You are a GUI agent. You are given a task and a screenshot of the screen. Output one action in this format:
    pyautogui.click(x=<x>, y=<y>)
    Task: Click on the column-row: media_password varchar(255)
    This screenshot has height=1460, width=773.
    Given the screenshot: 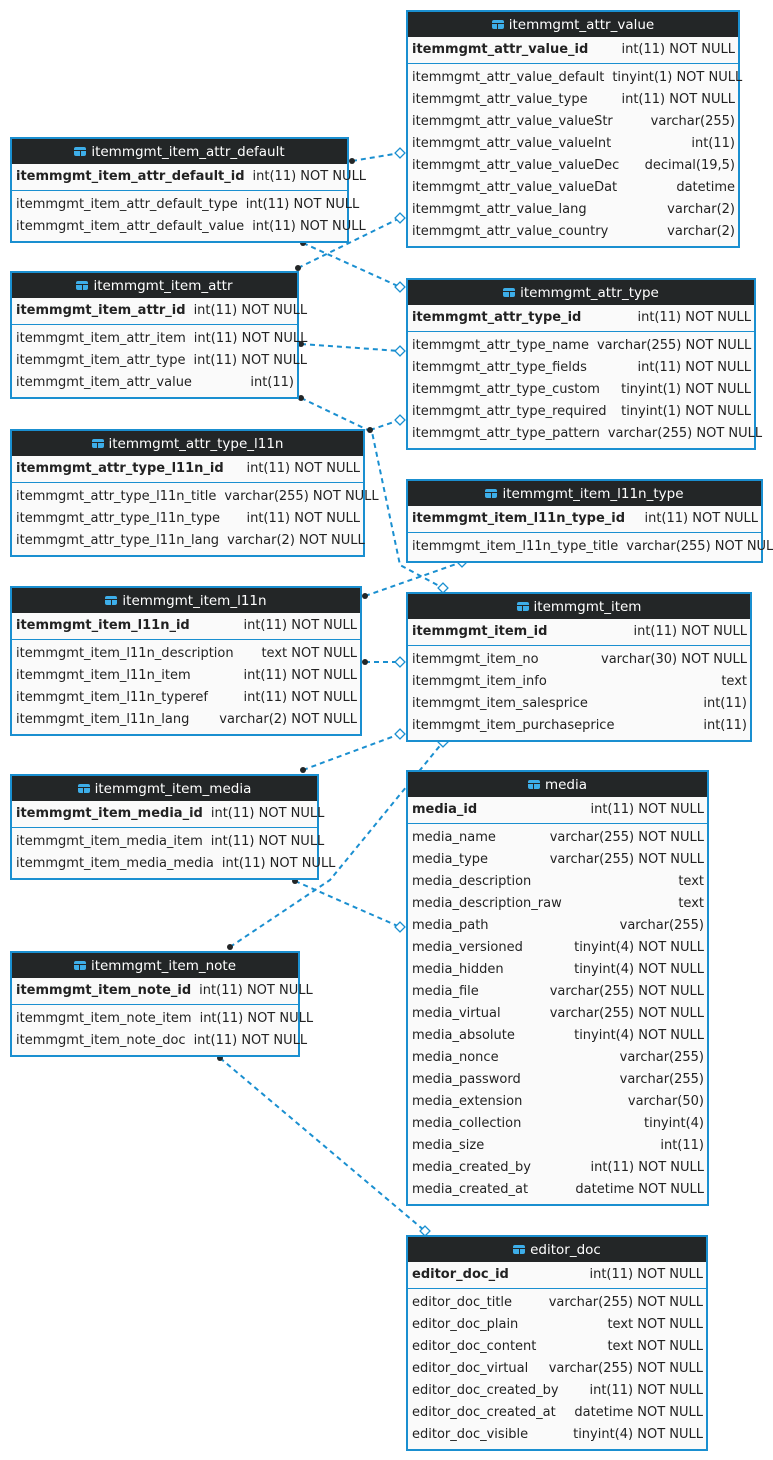 What is the action you would take?
    pyautogui.click(x=557, y=1080)
    